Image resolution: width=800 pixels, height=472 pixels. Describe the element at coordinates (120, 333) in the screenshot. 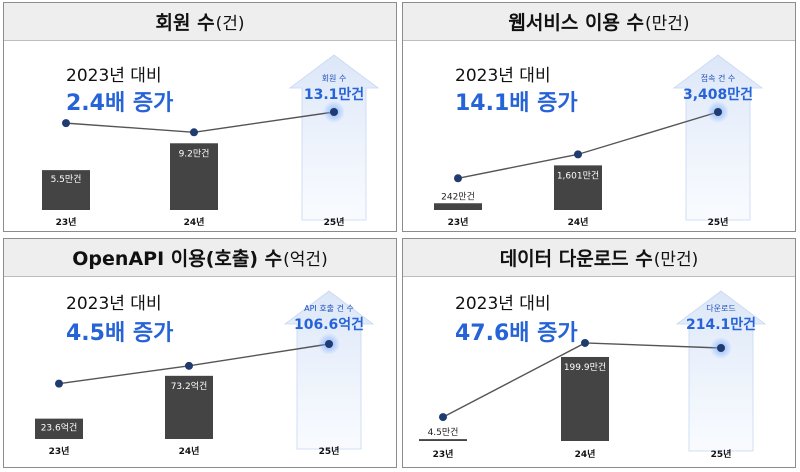

I see `growth-multiplier: 4.5배 증가` at that location.